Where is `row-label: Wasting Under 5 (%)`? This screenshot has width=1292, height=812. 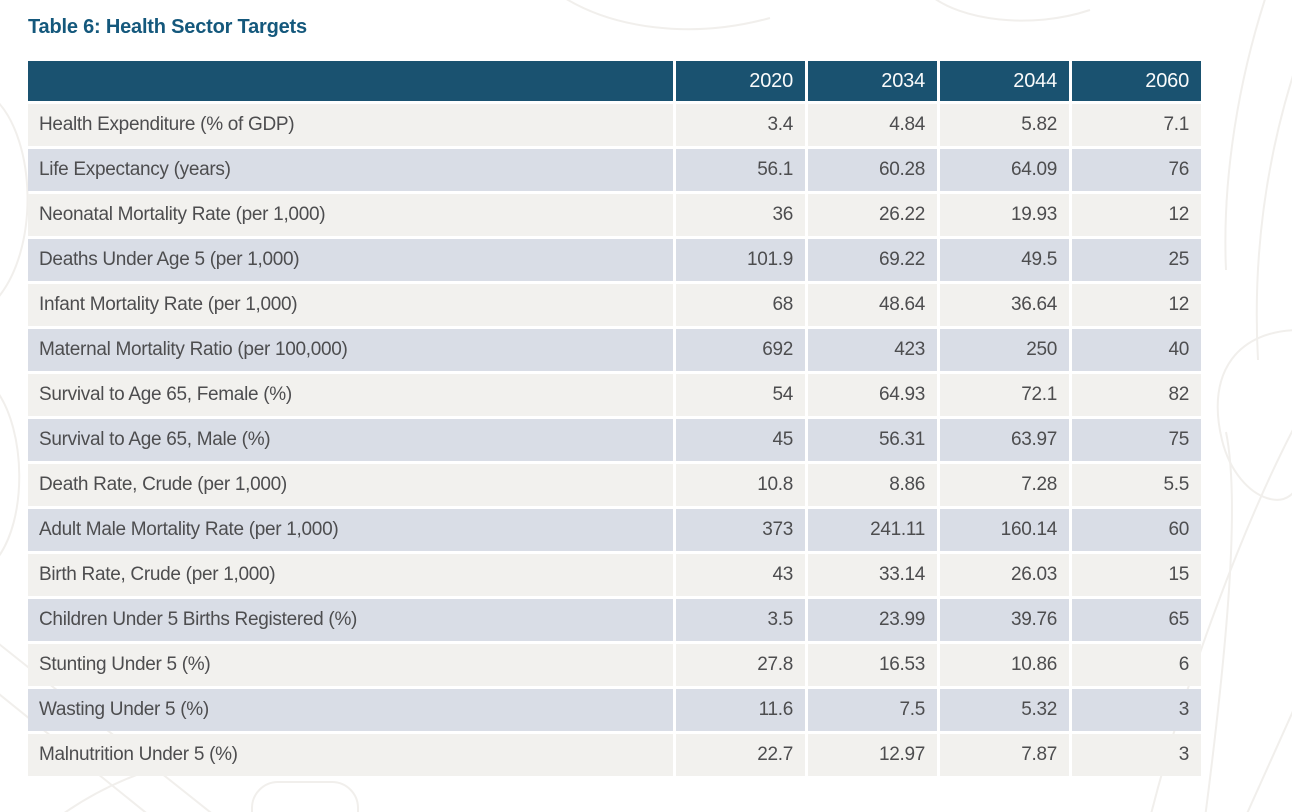 row-label: Wasting Under 5 (%) is located at coordinates (350, 710).